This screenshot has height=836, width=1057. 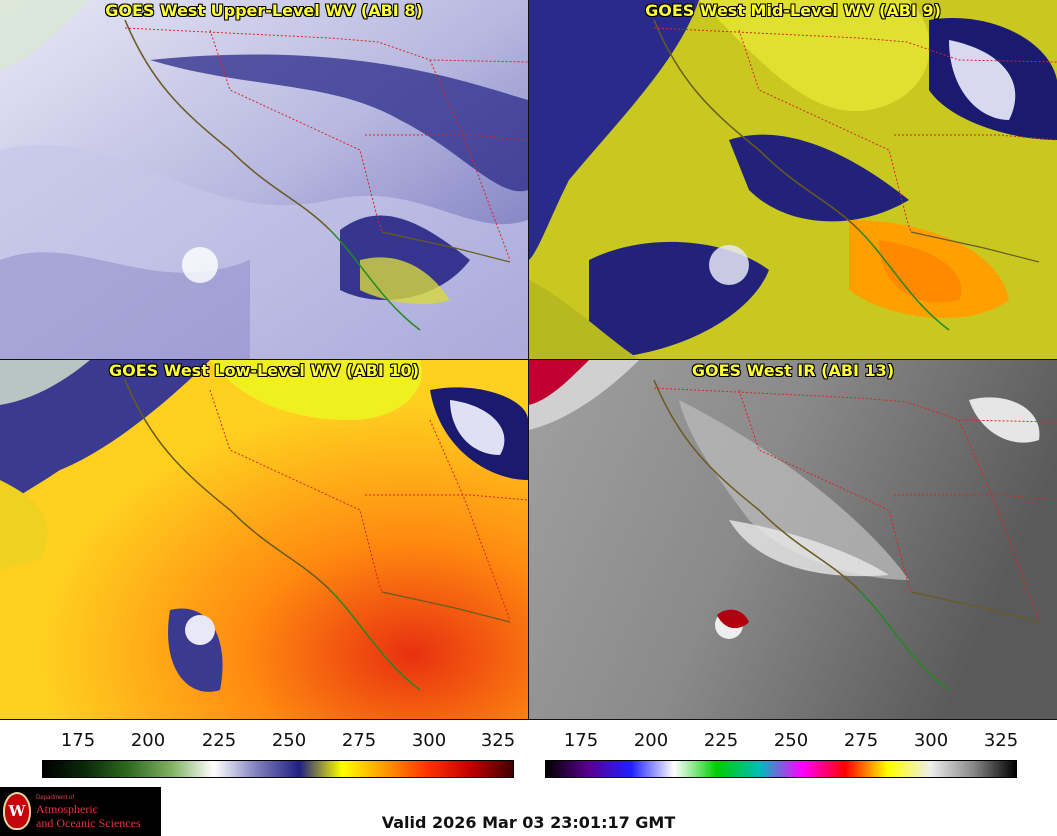 I want to click on wv-colorbar-ticks: 175 200 225 250 275 300 325, so click(x=264, y=740).